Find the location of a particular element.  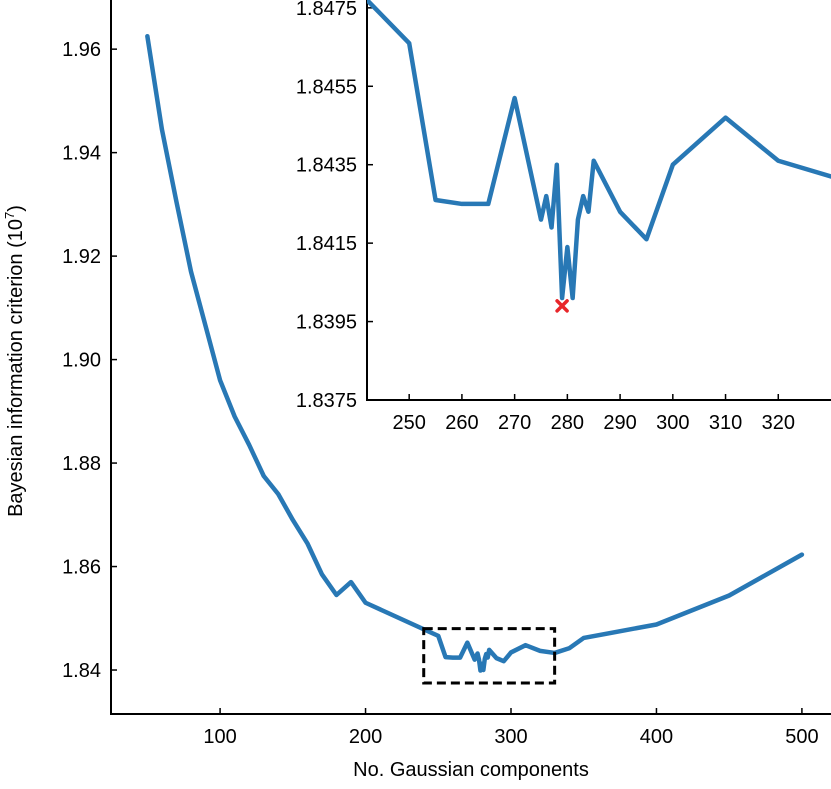

y-axis-title-main: Bayesian information criterion (10 is located at coordinates (16, 368).